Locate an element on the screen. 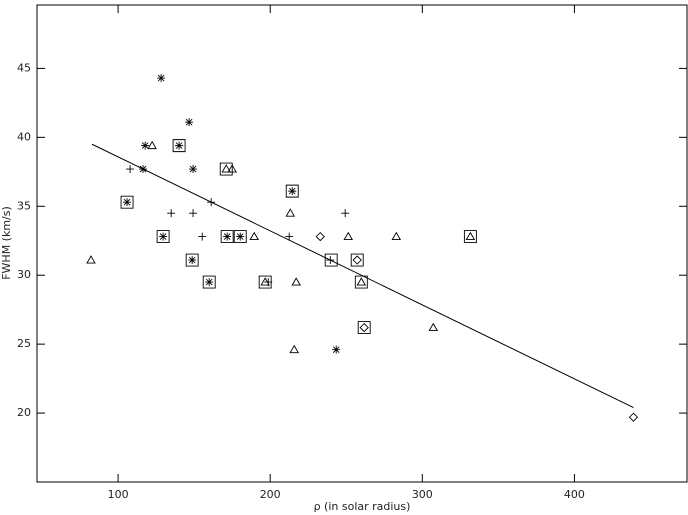 This screenshot has height=515, width=688. x-tick-label: 200 is located at coordinates (270, 494).